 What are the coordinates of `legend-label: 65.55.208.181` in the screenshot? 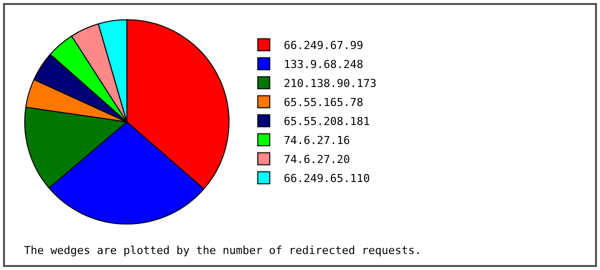 It's located at (327, 121).